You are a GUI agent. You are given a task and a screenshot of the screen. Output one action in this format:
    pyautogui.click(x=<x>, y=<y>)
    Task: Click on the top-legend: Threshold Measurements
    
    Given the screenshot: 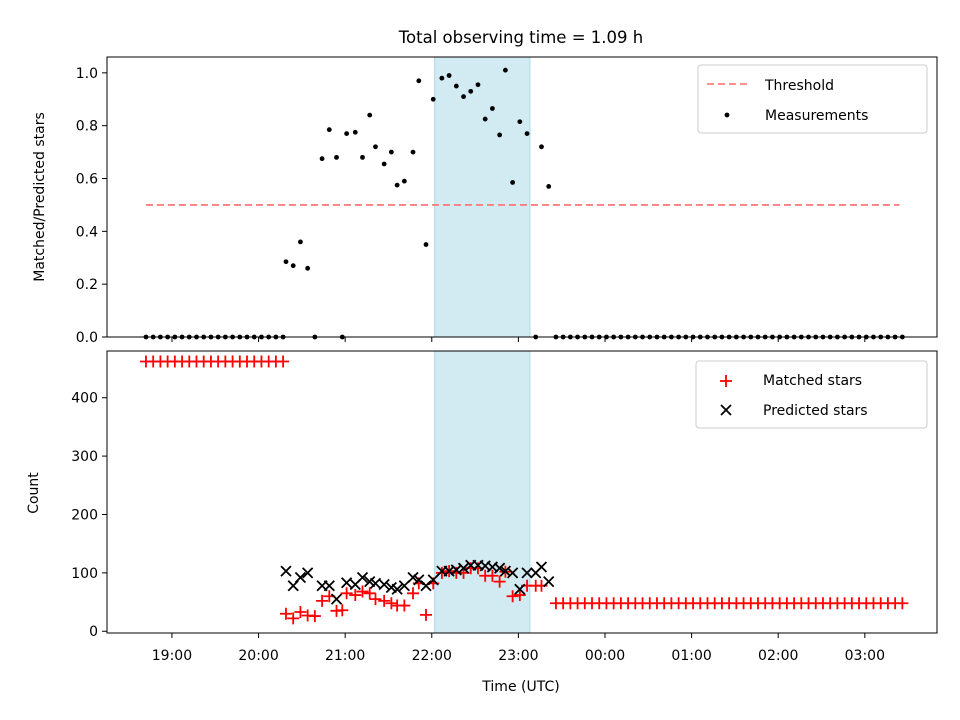 What is the action you would take?
    pyautogui.click(x=812, y=99)
    